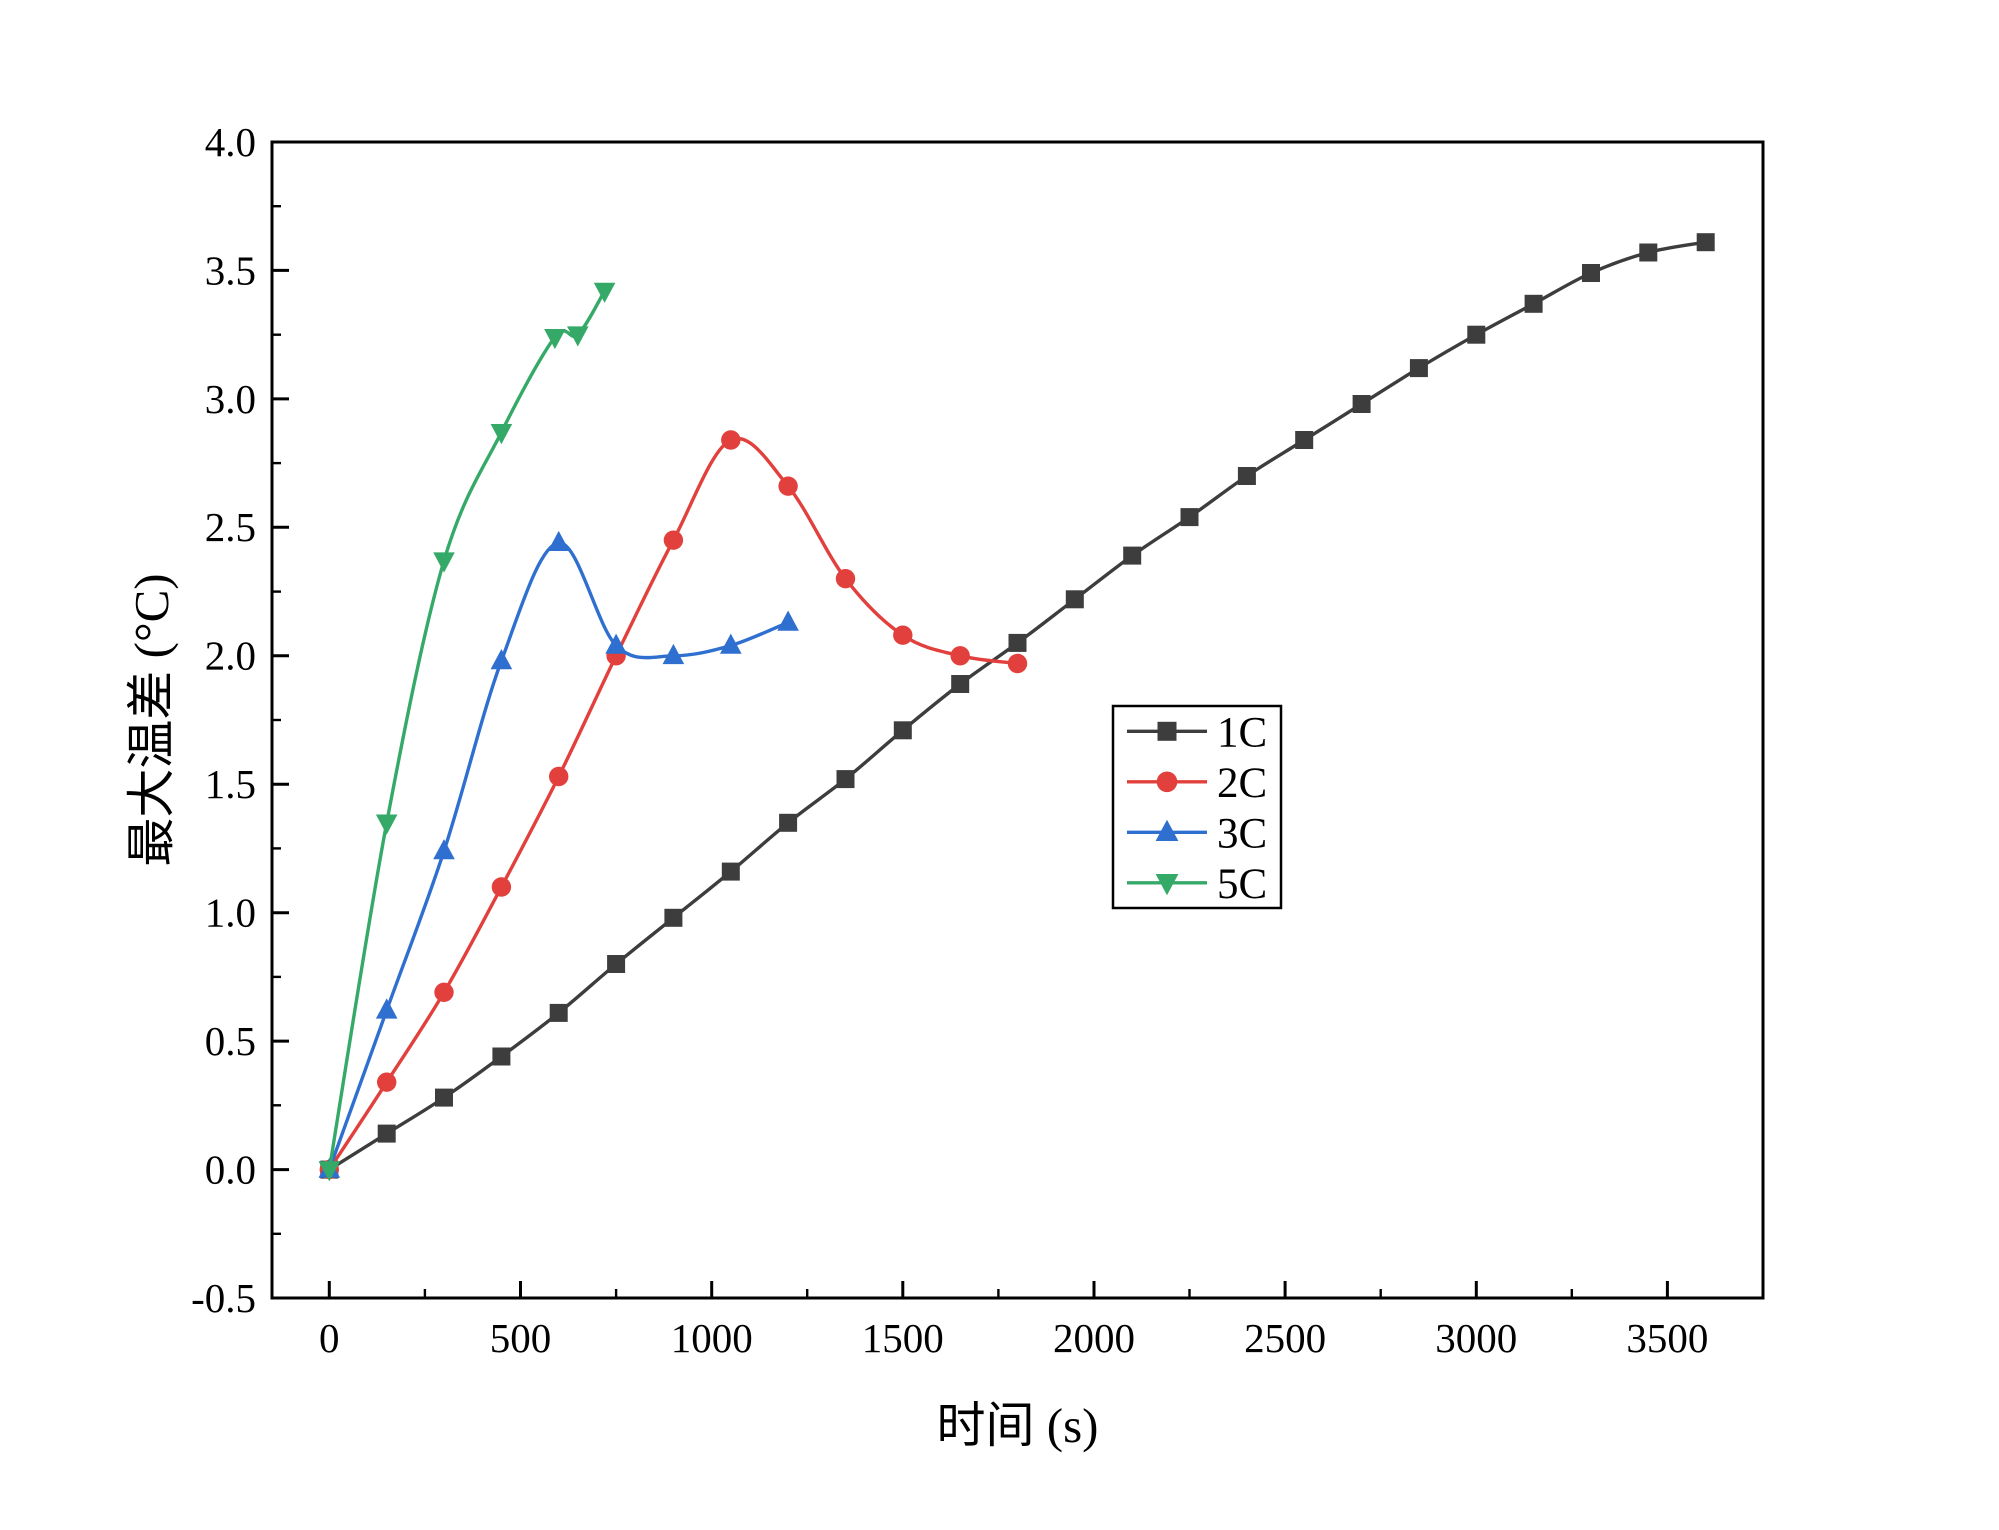 The width and height of the screenshot is (1999, 1530). I want to click on series-5C, so click(467, 732).